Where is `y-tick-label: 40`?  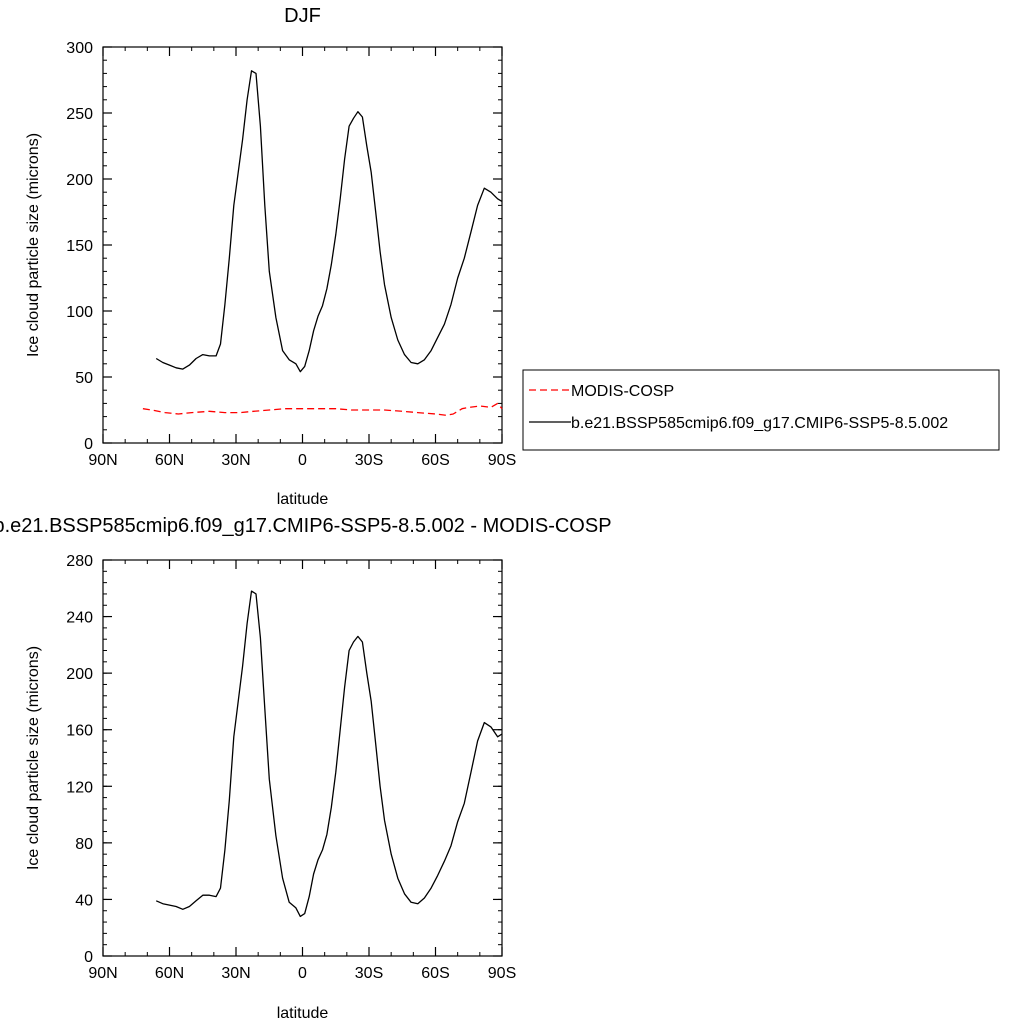 y-tick-label: 40 is located at coordinates (84, 900).